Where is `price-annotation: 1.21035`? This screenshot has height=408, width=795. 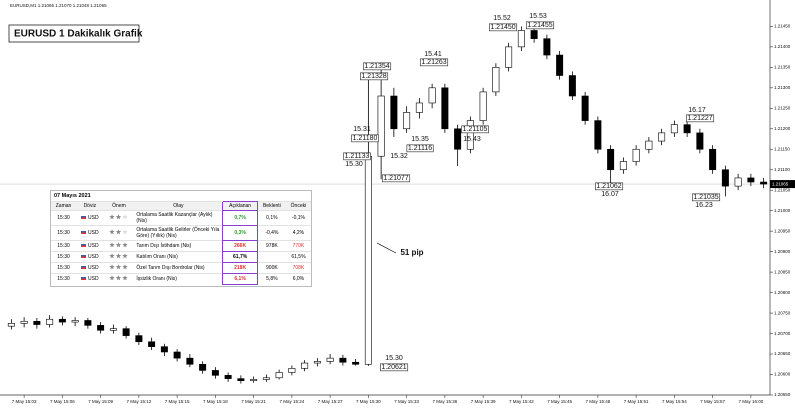
price-annotation: 1.21035 is located at coordinates (705, 197).